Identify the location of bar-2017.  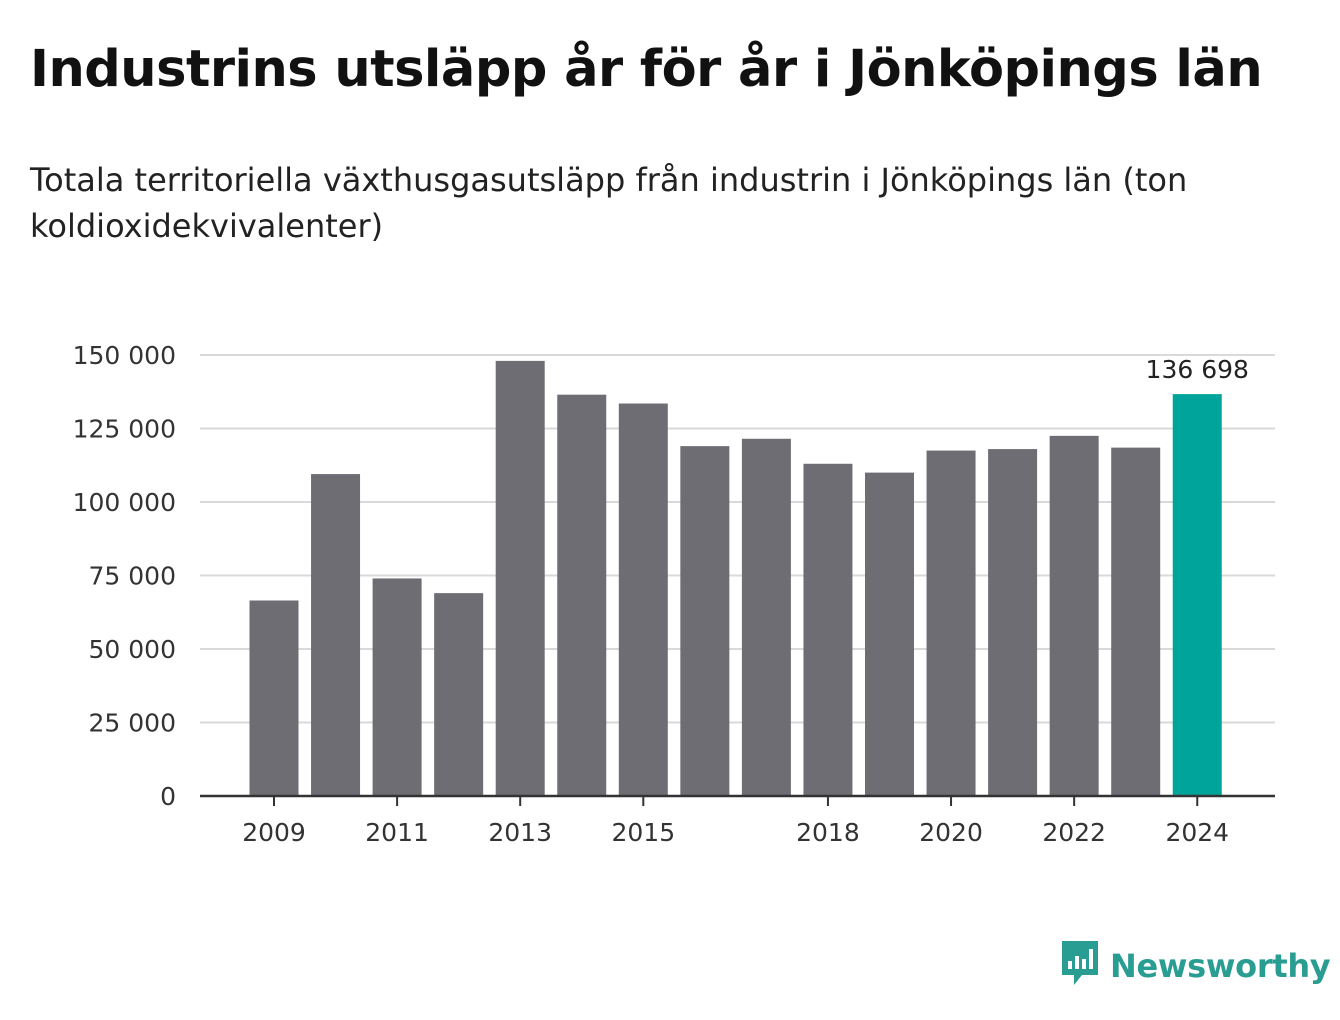
(766, 617).